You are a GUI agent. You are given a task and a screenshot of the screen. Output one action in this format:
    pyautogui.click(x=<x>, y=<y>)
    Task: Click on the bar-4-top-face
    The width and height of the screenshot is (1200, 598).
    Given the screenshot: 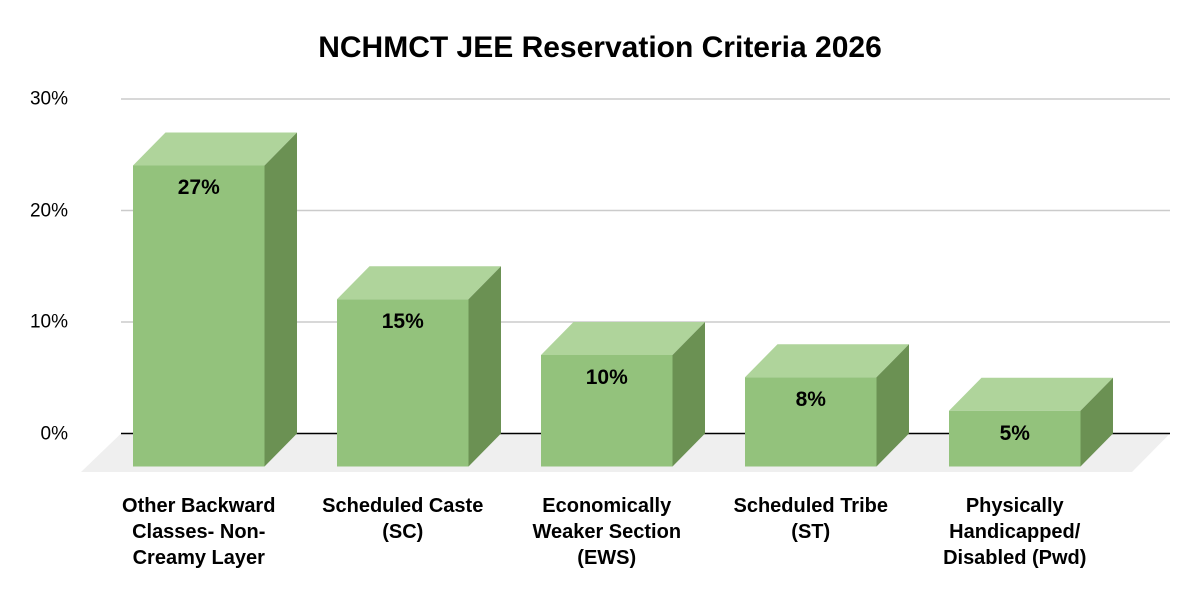 What is the action you would take?
    pyautogui.click(x=1031, y=394)
    